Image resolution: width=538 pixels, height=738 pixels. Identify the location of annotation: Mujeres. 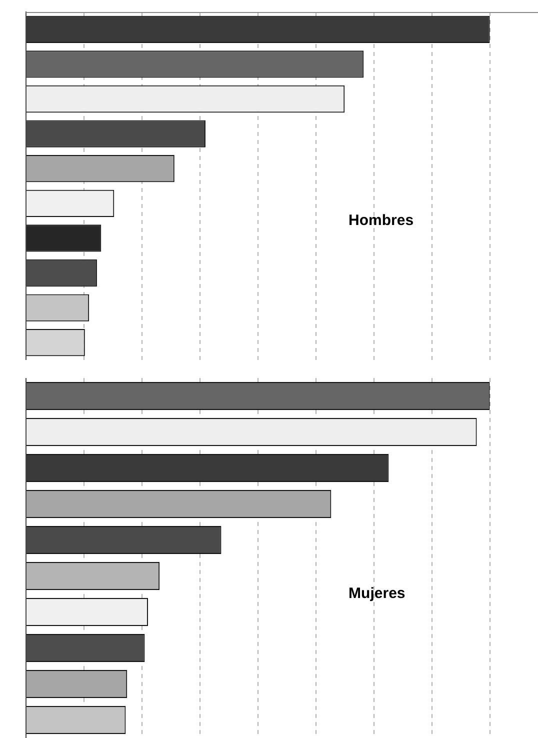
(377, 593).